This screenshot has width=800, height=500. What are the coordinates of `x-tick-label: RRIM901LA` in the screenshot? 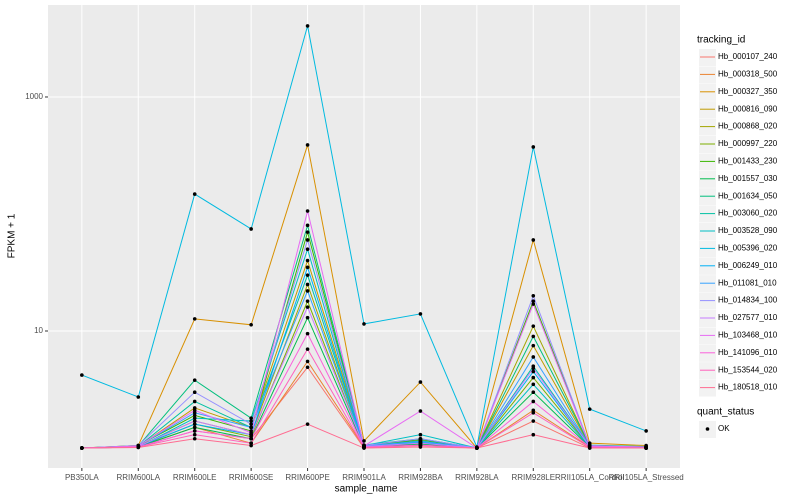 It's located at (364, 477).